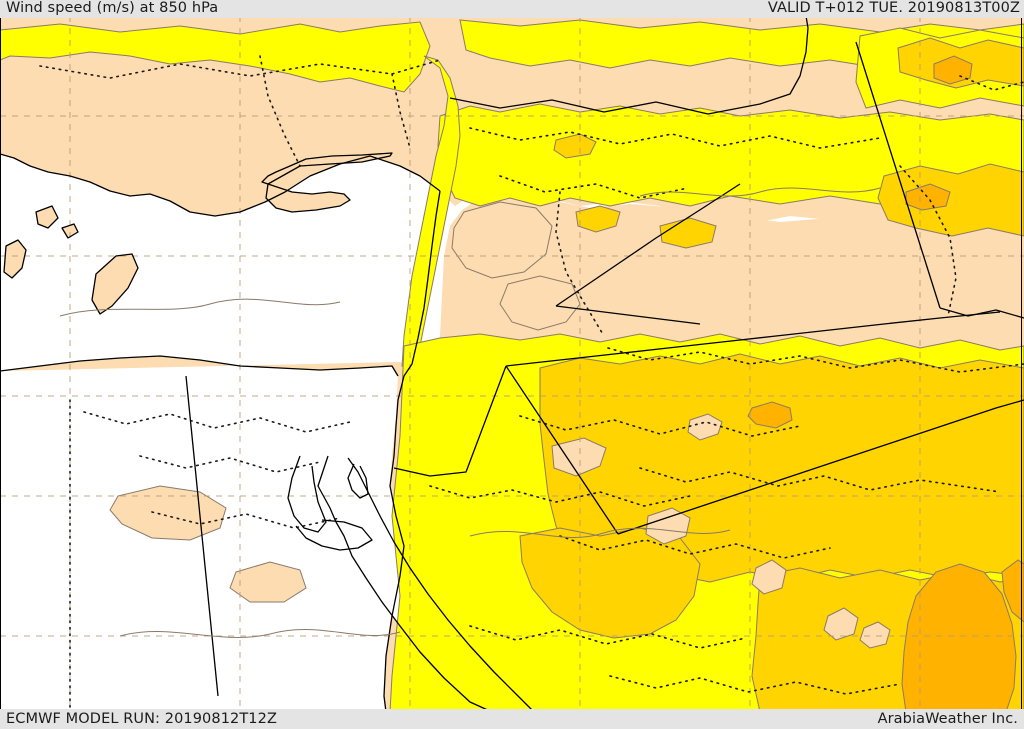 This screenshot has width=1024, height=729. Describe the element at coordinates (893, 8) in the screenshot. I see `valid-time-label: VALID T+012 TUE. 20190813T00Z` at that location.